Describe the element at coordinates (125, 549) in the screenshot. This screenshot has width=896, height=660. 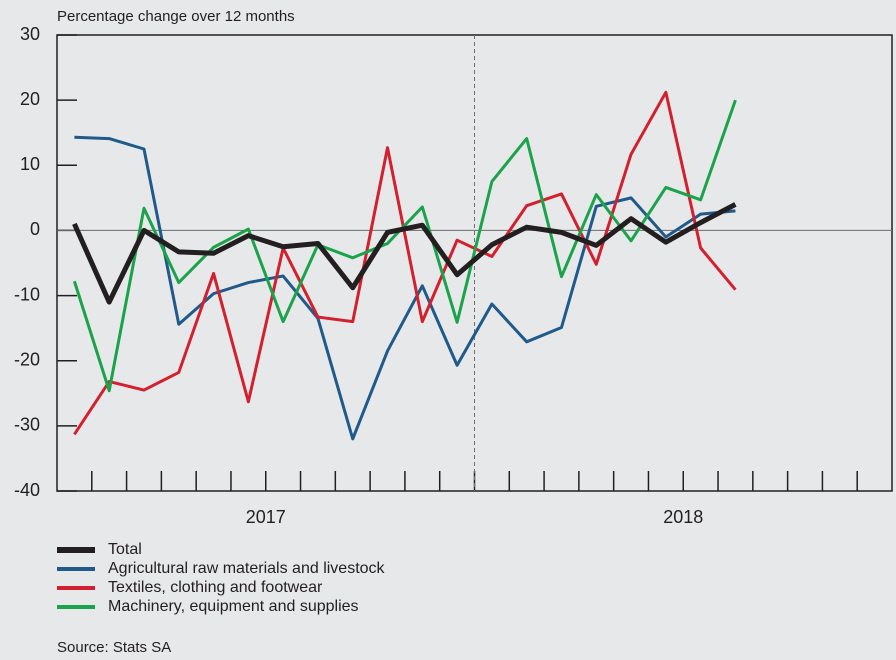
I see `legend-label: Total` at that location.